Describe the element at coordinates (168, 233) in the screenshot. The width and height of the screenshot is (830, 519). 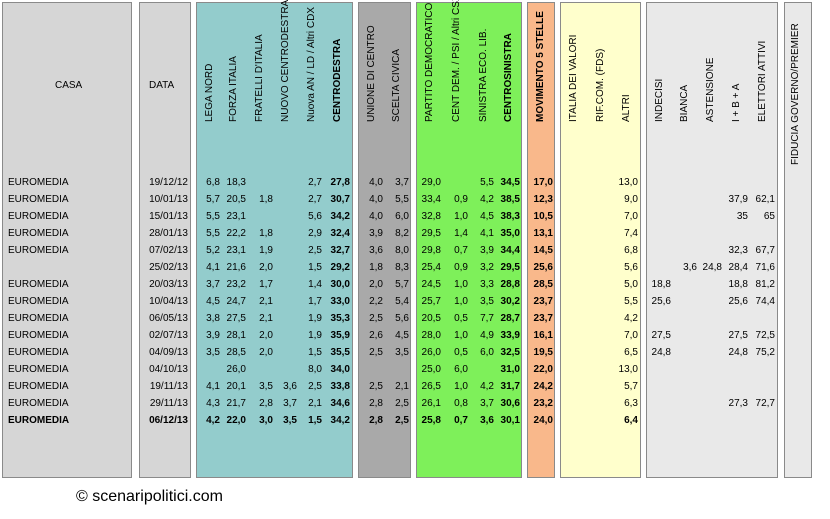
I see `cell-data: 28/01/13` at that location.